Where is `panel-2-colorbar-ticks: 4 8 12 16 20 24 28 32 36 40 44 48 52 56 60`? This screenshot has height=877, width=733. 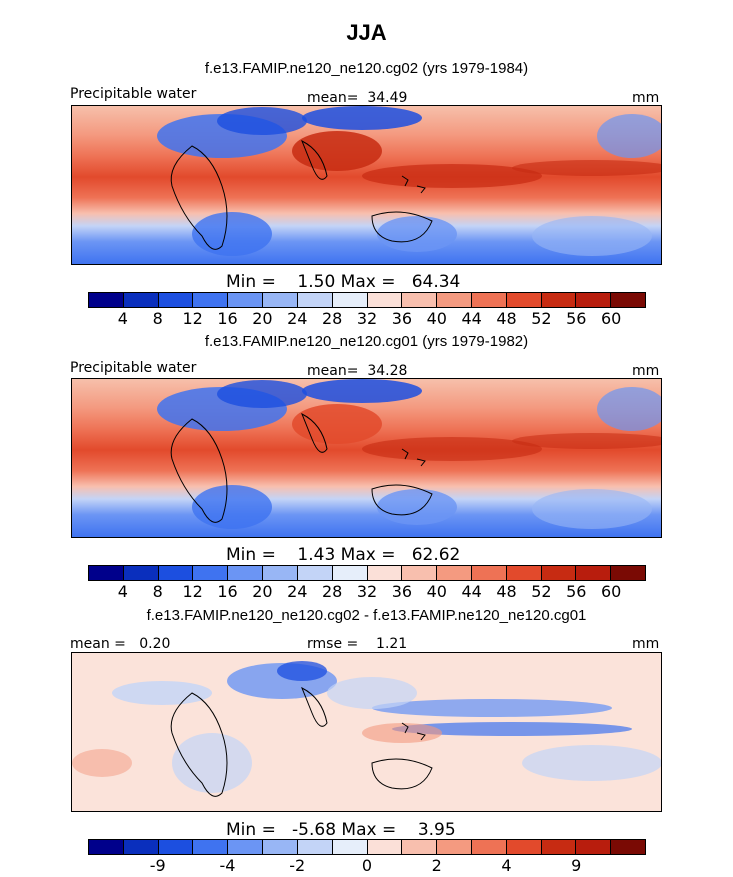 panel-2-colorbar-ticks: 4 8 12 16 20 24 28 32 36 40 44 48 52 56 60 is located at coordinates (366, 592).